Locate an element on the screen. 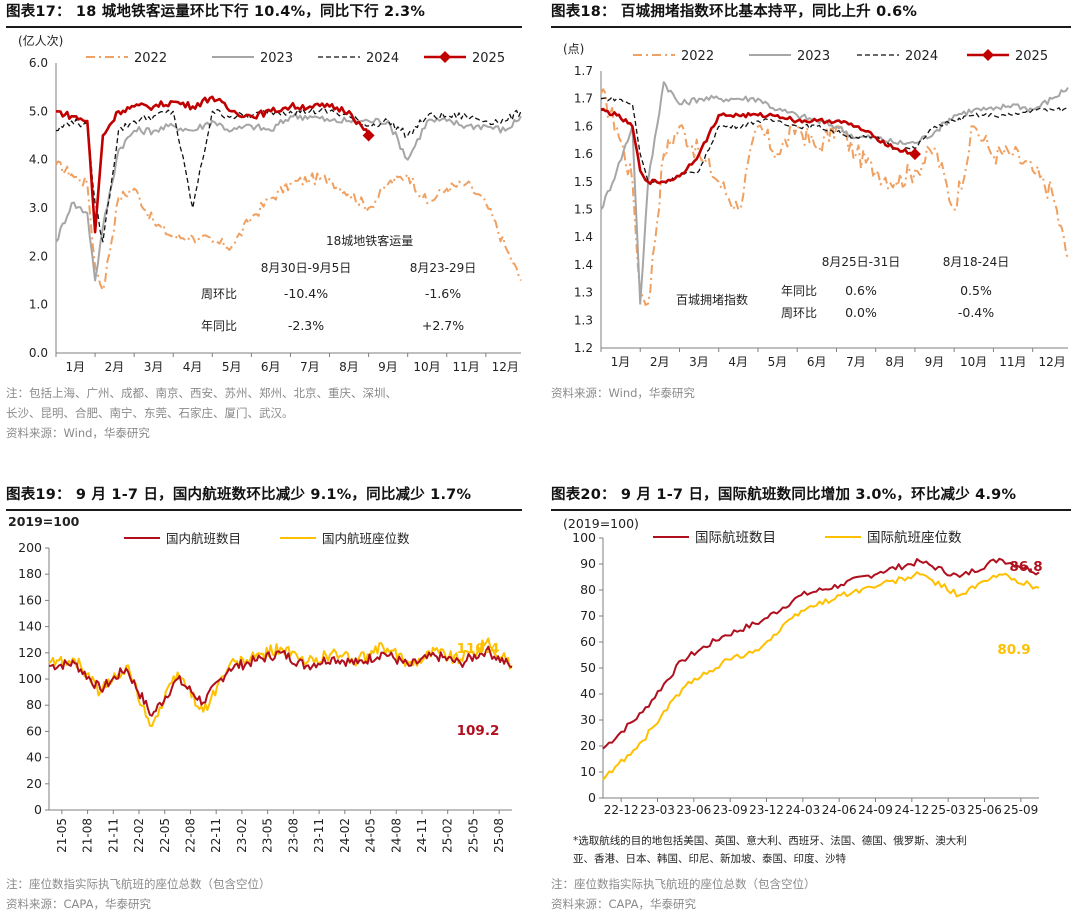 This screenshot has height=914, width=1080. svg20-end-label: 80.9 is located at coordinates (1013, 650).